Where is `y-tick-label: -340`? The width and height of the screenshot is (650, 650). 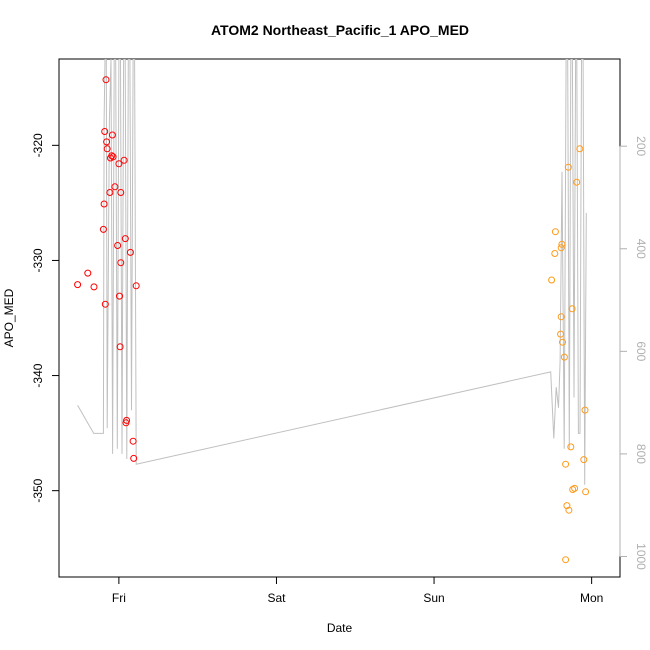
y-tick-label: -340 is located at coordinates (38, 375).